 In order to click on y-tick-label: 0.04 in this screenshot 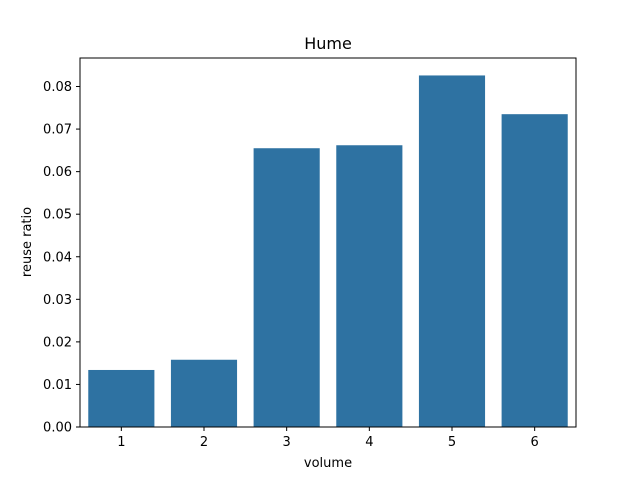, I will do `click(57, 257)`.